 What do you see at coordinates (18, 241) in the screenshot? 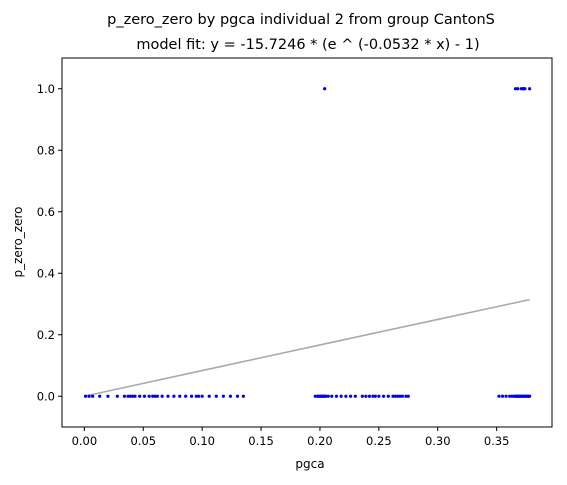
I see `y-axis-label: p_zero_zero` at bounding box center [18, 241].